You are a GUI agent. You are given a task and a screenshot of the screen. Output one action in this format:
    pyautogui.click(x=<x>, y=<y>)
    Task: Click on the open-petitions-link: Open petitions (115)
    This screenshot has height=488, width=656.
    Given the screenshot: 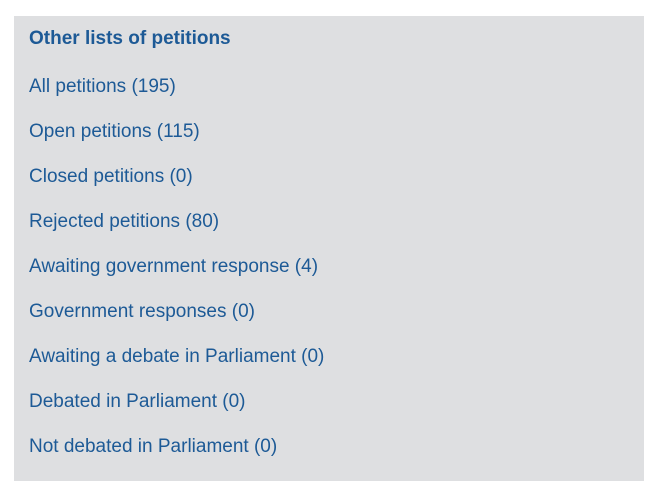 What is the action you would take?
    pyautogui.click(x=114, y=131)
    